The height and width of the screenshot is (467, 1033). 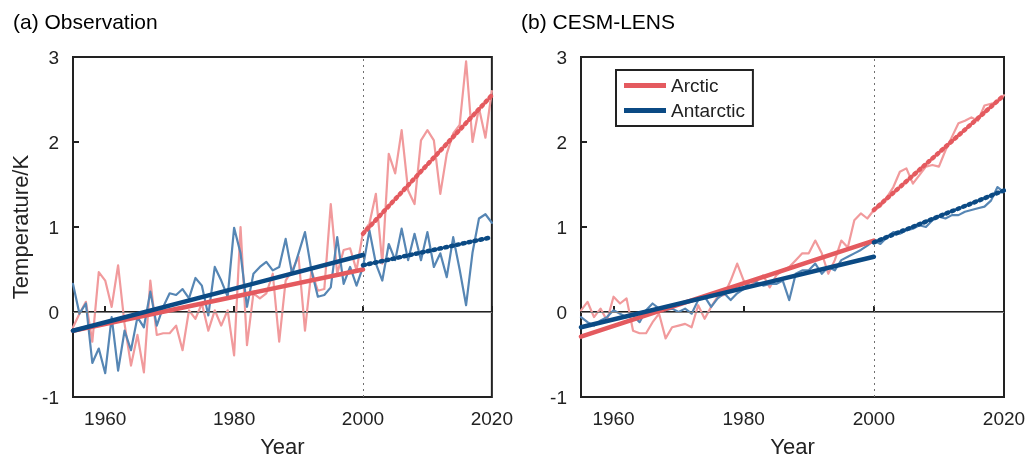 What do you see at coordinates (282, 294) in the screenshot?
I see `line-series` at bounding box center [282, 294].